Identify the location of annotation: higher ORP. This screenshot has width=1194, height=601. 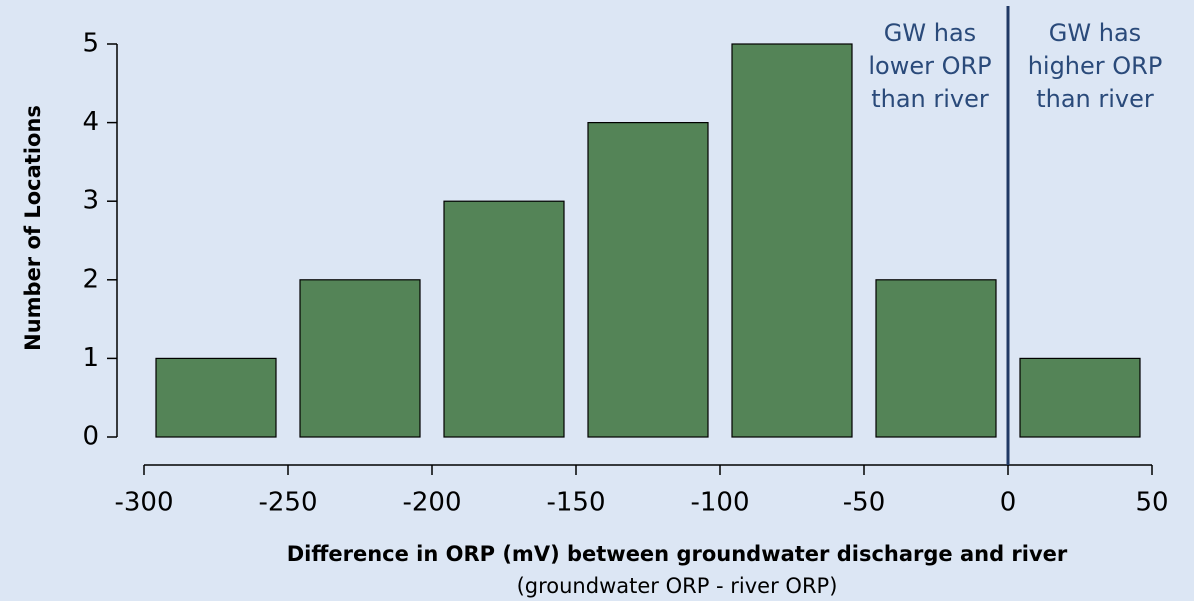
(1095, 66).